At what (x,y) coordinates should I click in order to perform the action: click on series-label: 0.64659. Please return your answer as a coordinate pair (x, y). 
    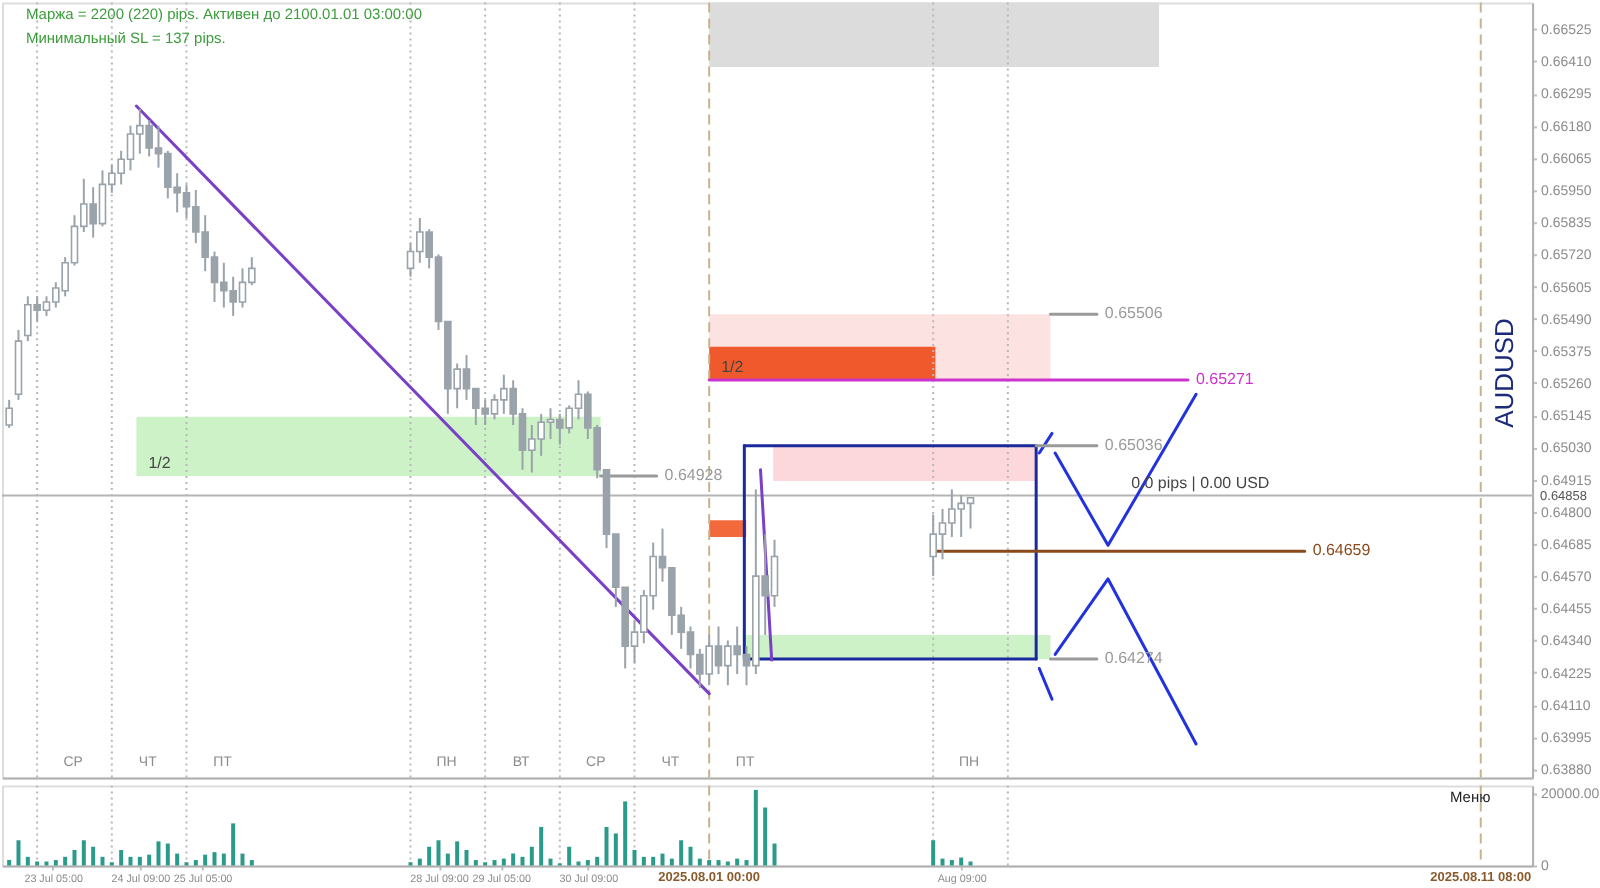
    Looking at the image, I should click on (1342, 550).